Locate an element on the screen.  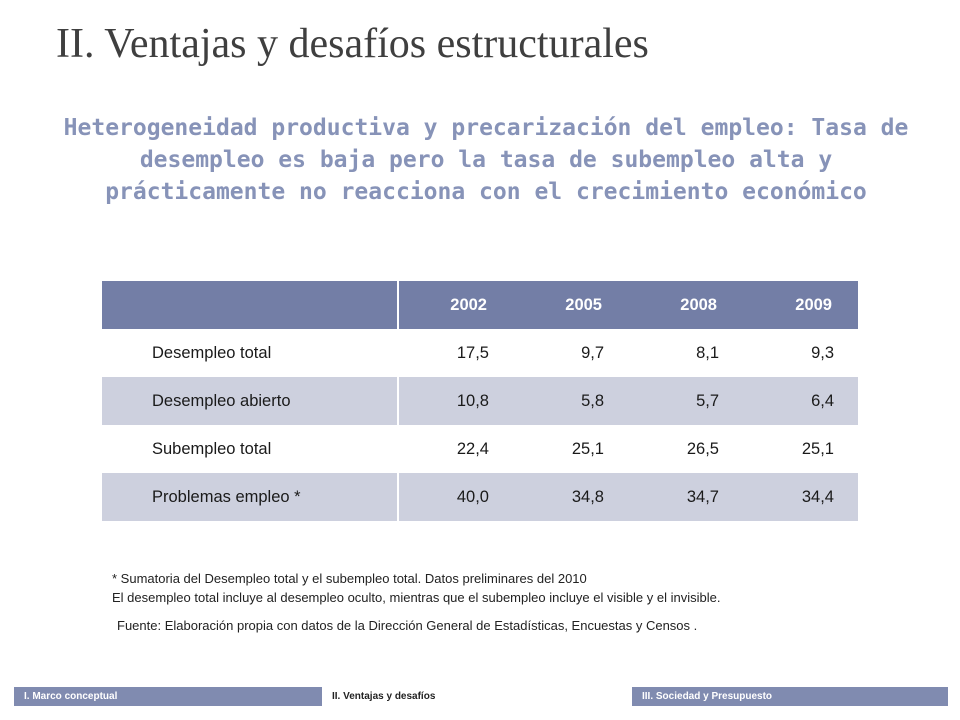
row-label: Desempleo total is located at coordinates (250, 353).